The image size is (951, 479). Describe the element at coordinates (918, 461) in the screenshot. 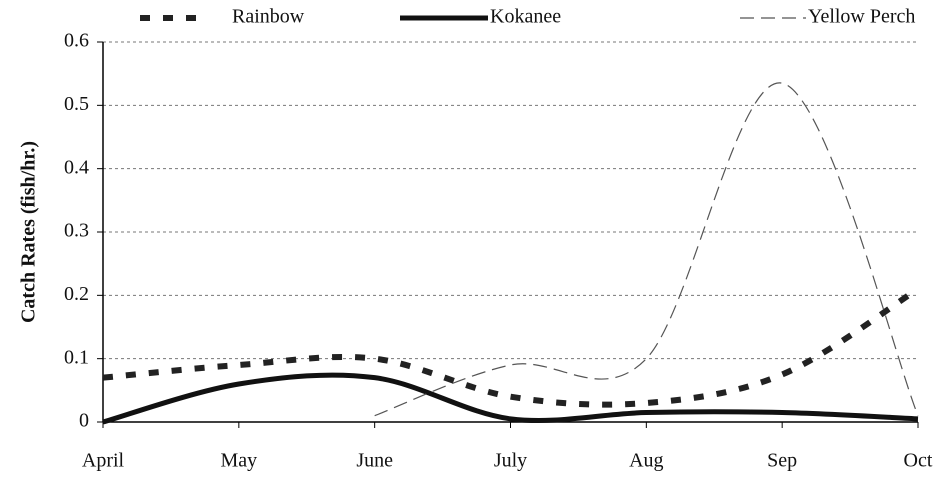

I see `x-tick-label: Oct` at that location.